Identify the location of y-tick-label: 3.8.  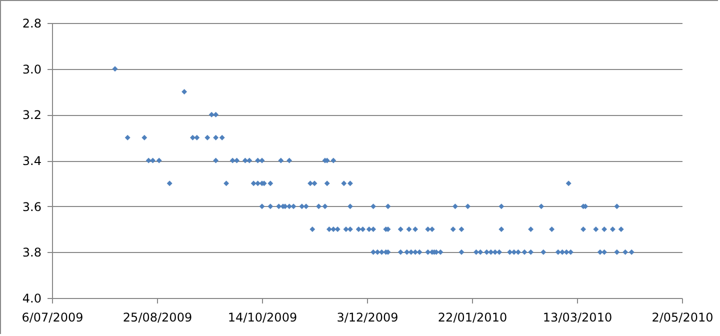
(32, 253).